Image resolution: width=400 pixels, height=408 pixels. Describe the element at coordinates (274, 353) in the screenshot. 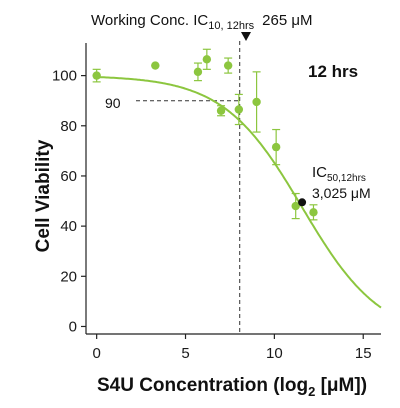

I see `x-tick-label: 10` at that location.